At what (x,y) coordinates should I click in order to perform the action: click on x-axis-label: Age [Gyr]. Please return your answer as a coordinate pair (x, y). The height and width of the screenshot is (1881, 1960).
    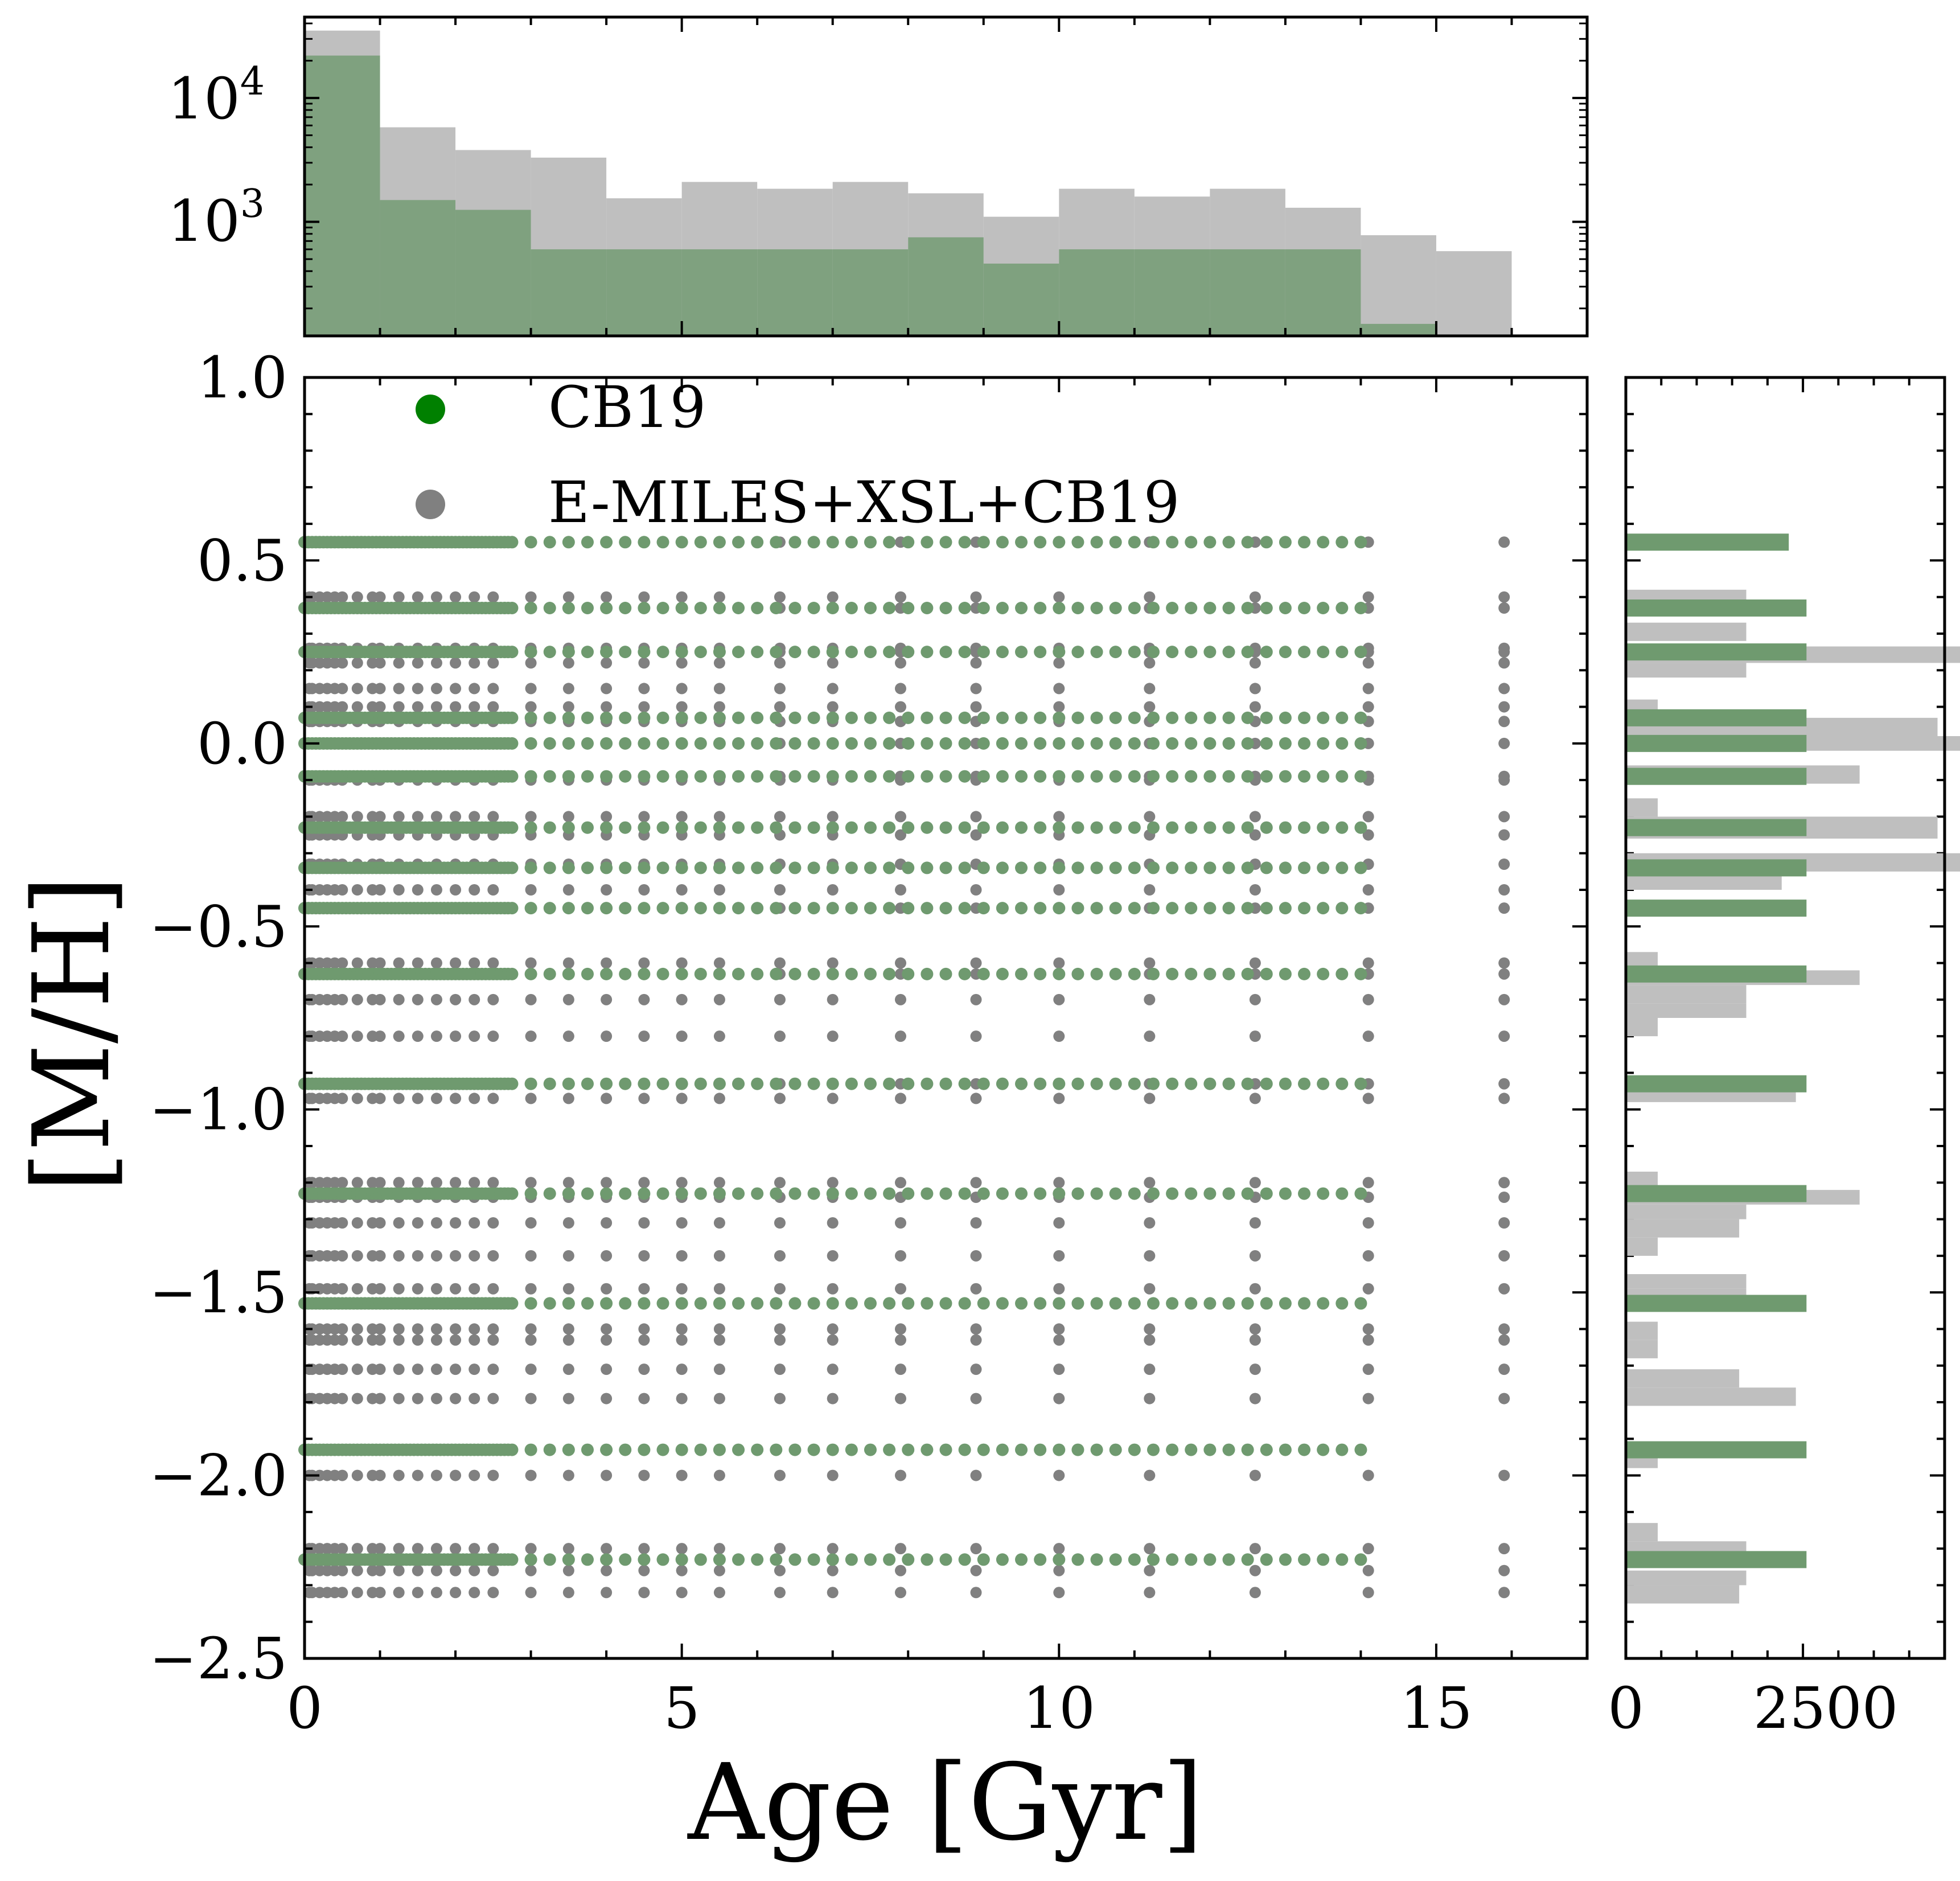
    Looking at the image, I should click on (945, 1802).